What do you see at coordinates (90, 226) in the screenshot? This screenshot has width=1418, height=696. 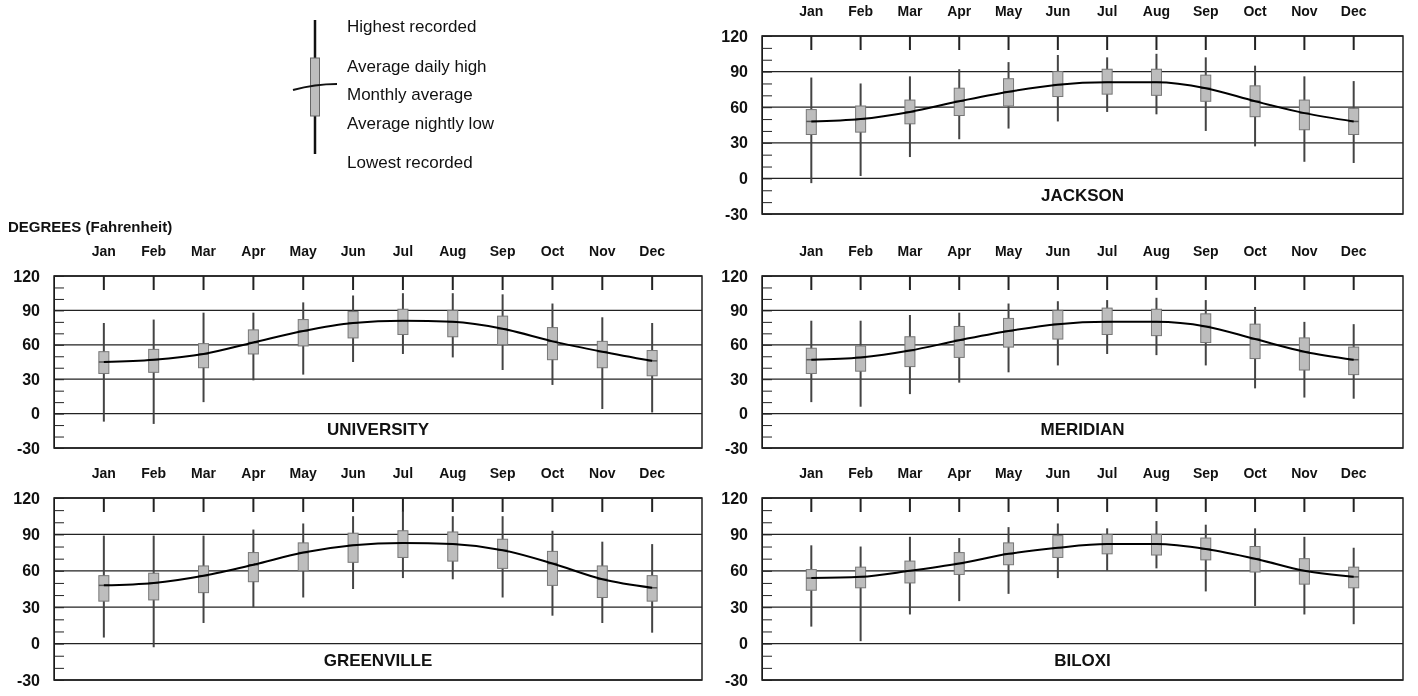 I see `y-axis-title: DEGREES (Fahrenheit)` at bounding box center [90, 226].